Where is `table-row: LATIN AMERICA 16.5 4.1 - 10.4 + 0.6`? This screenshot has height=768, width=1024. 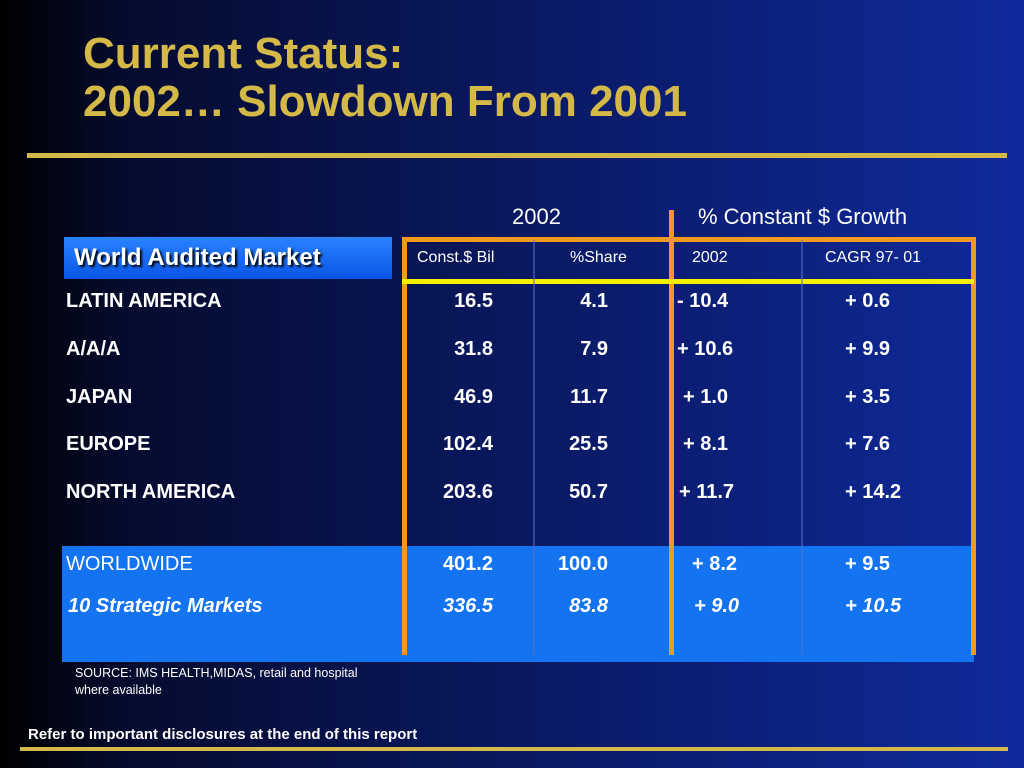
table-row: LATIN AMERICA 16.5 4.1 - 10.4 + 0.6 is located at coordinates (512, 305).